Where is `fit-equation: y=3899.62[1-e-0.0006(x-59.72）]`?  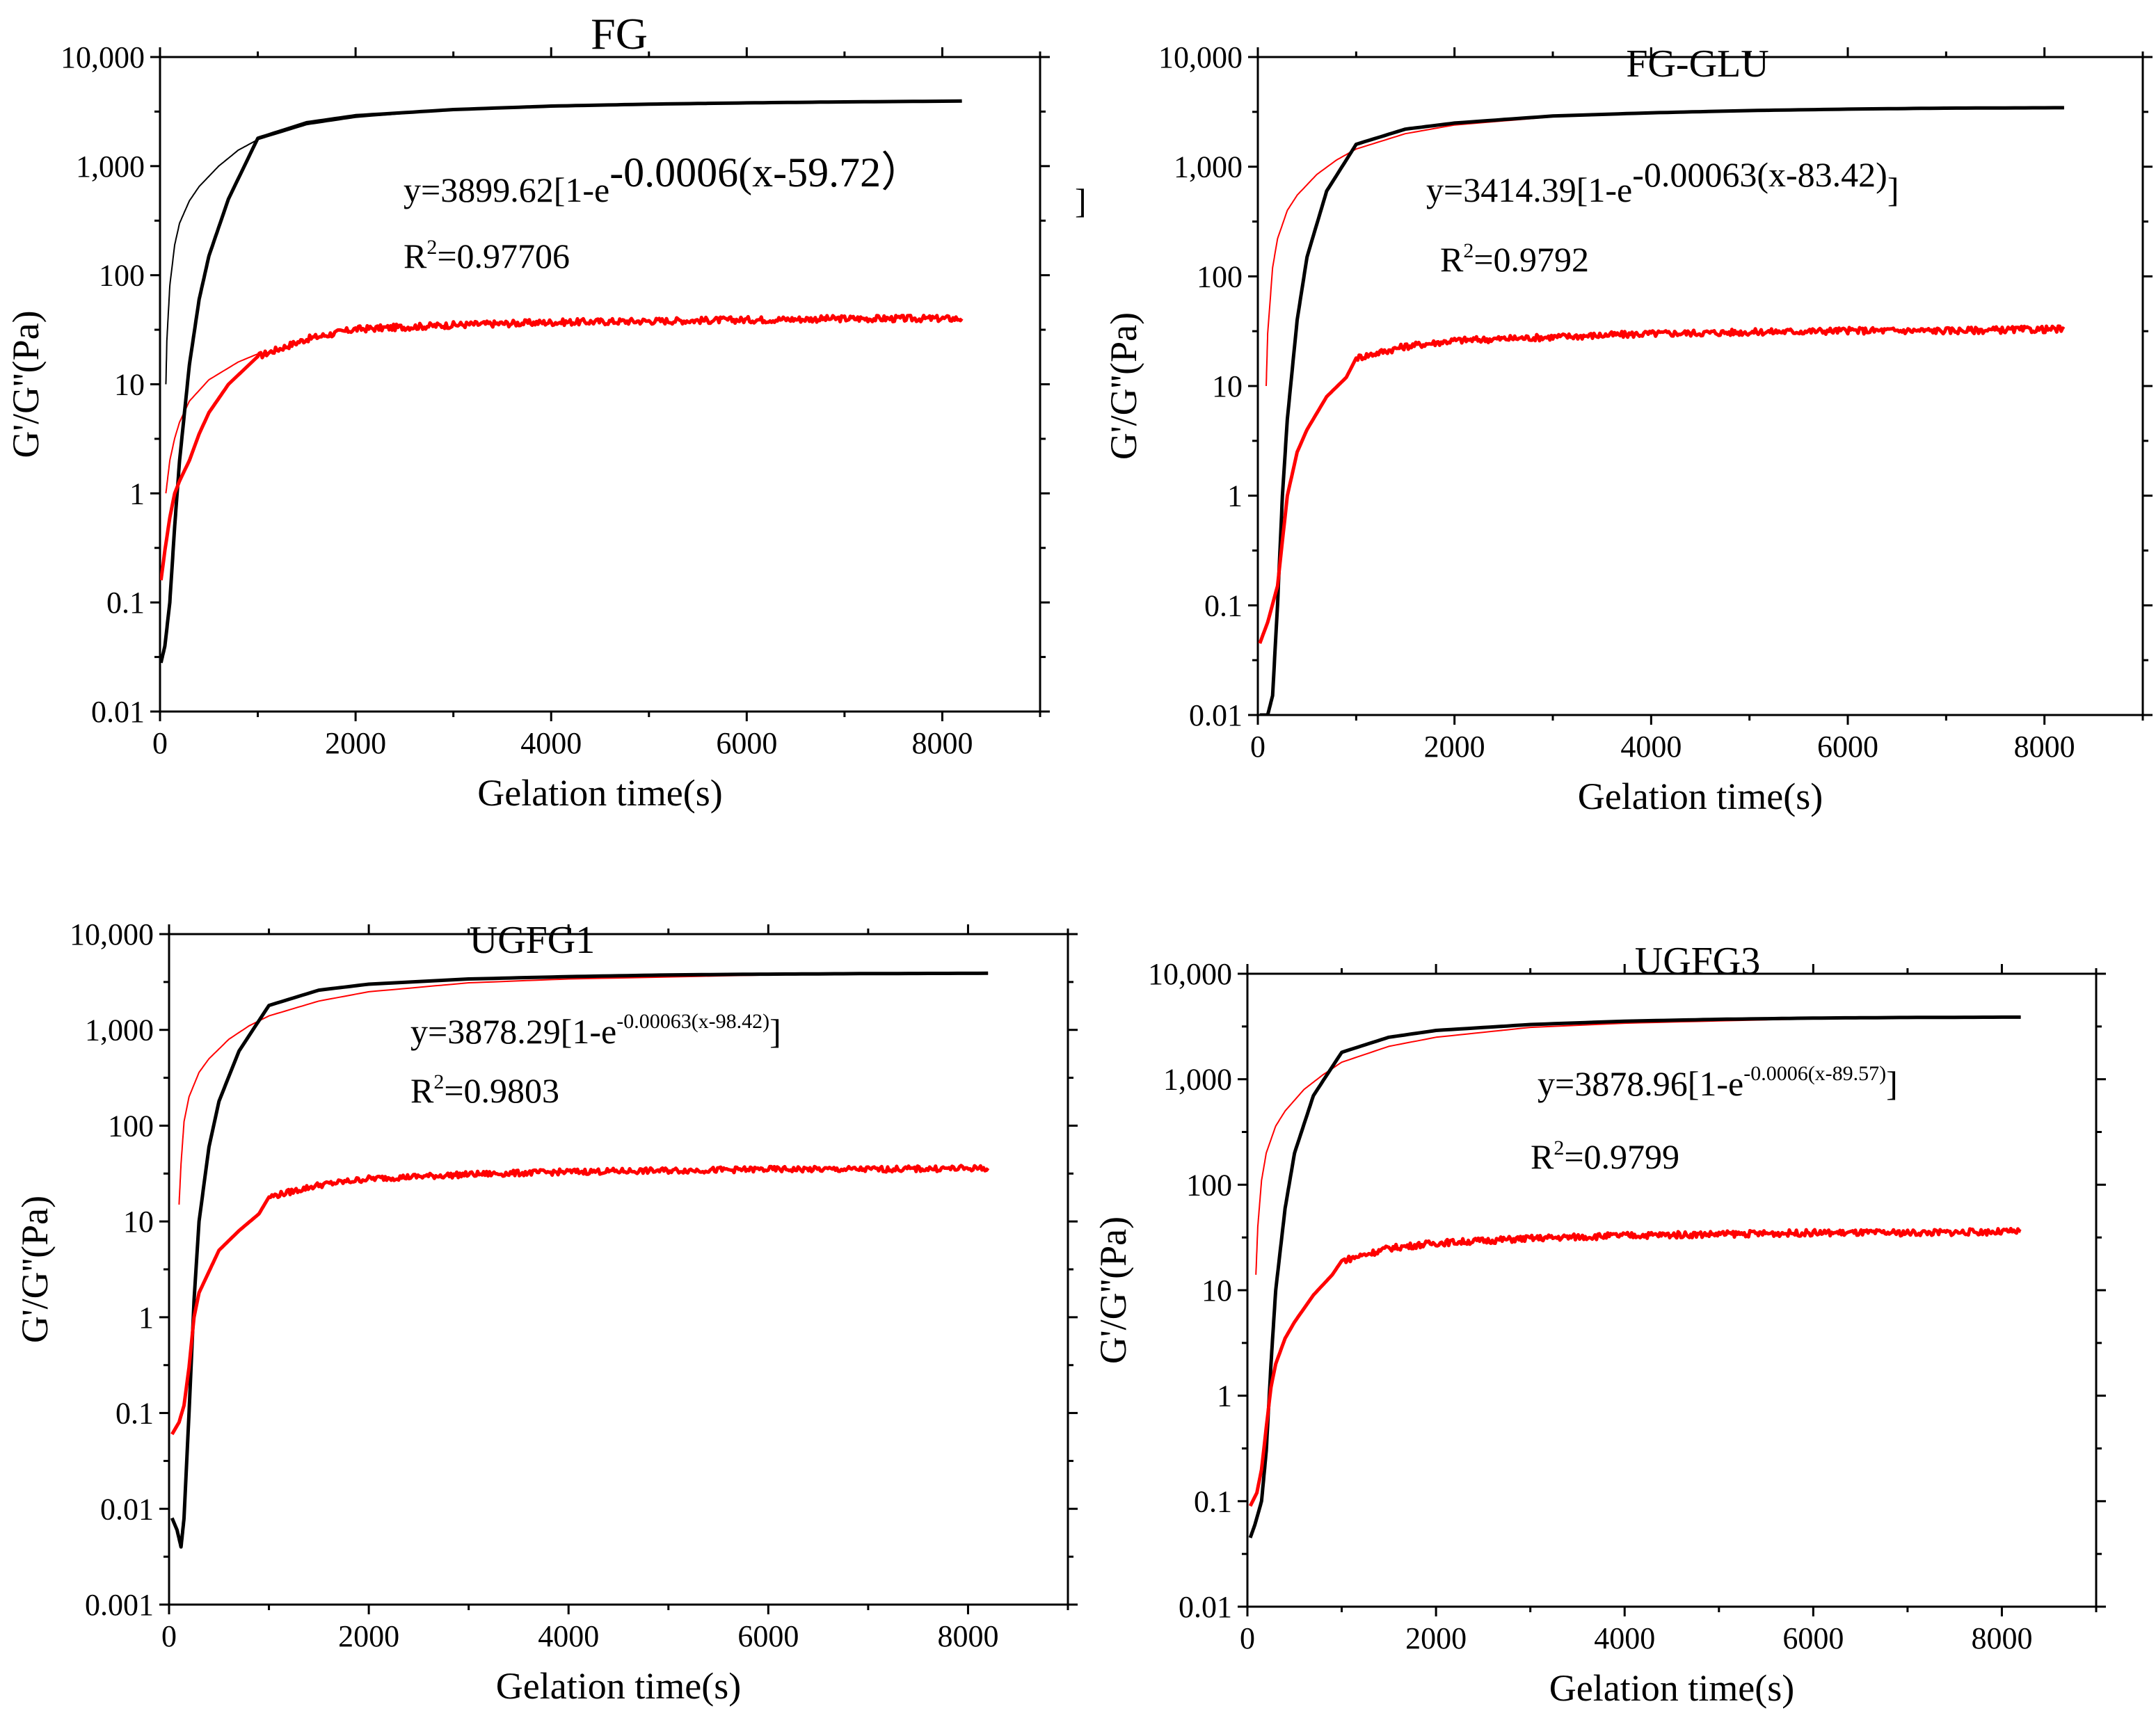
fit-equation: y=3899.62[1-e-0.0006(x-59.72）] is located at coordinates (745, 185).